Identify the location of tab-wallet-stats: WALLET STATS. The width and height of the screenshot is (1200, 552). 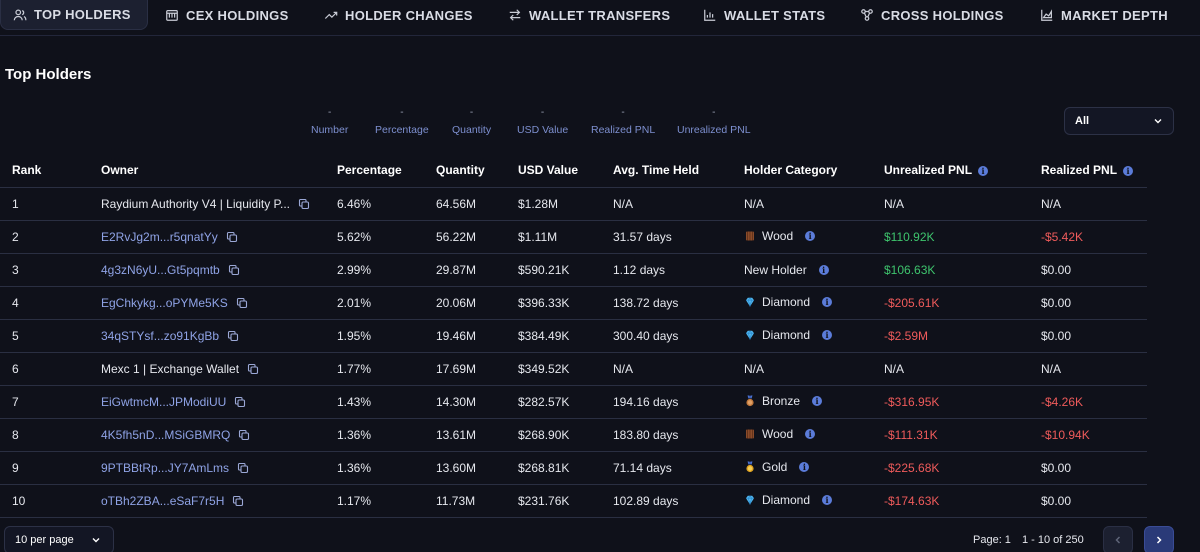
(764, 15).